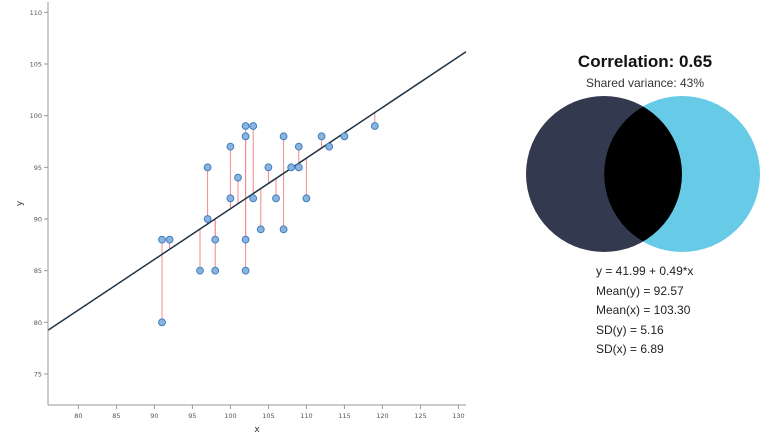 This screenshot has height=440, width=767. I want to click on x-axis-ticks: 80 85 90 95 100 105 110 115 120 125 130, so click(269, 412).